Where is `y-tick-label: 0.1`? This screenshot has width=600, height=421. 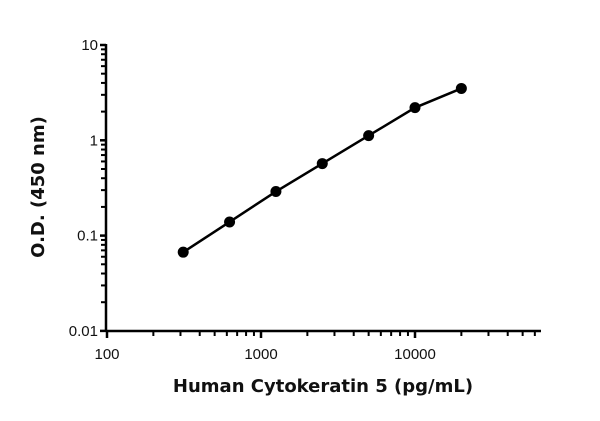
y-tick-label: 0.1 is located at coordinates (87, 236).